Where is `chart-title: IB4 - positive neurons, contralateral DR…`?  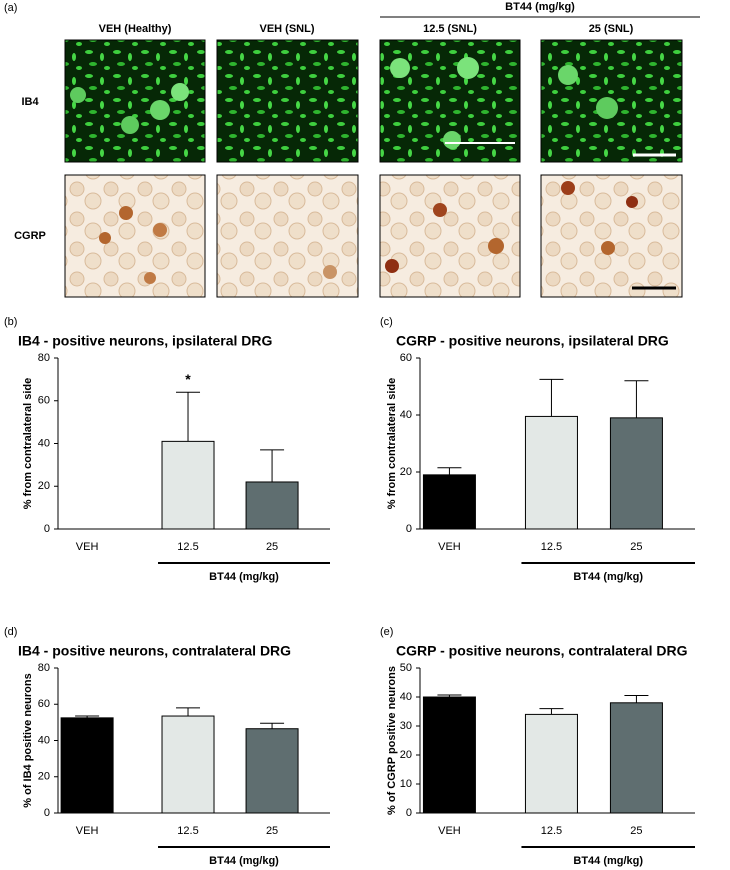
chart-title: IB4 - positive neurons, contralateral DR… is located at coordinates (154, 651).